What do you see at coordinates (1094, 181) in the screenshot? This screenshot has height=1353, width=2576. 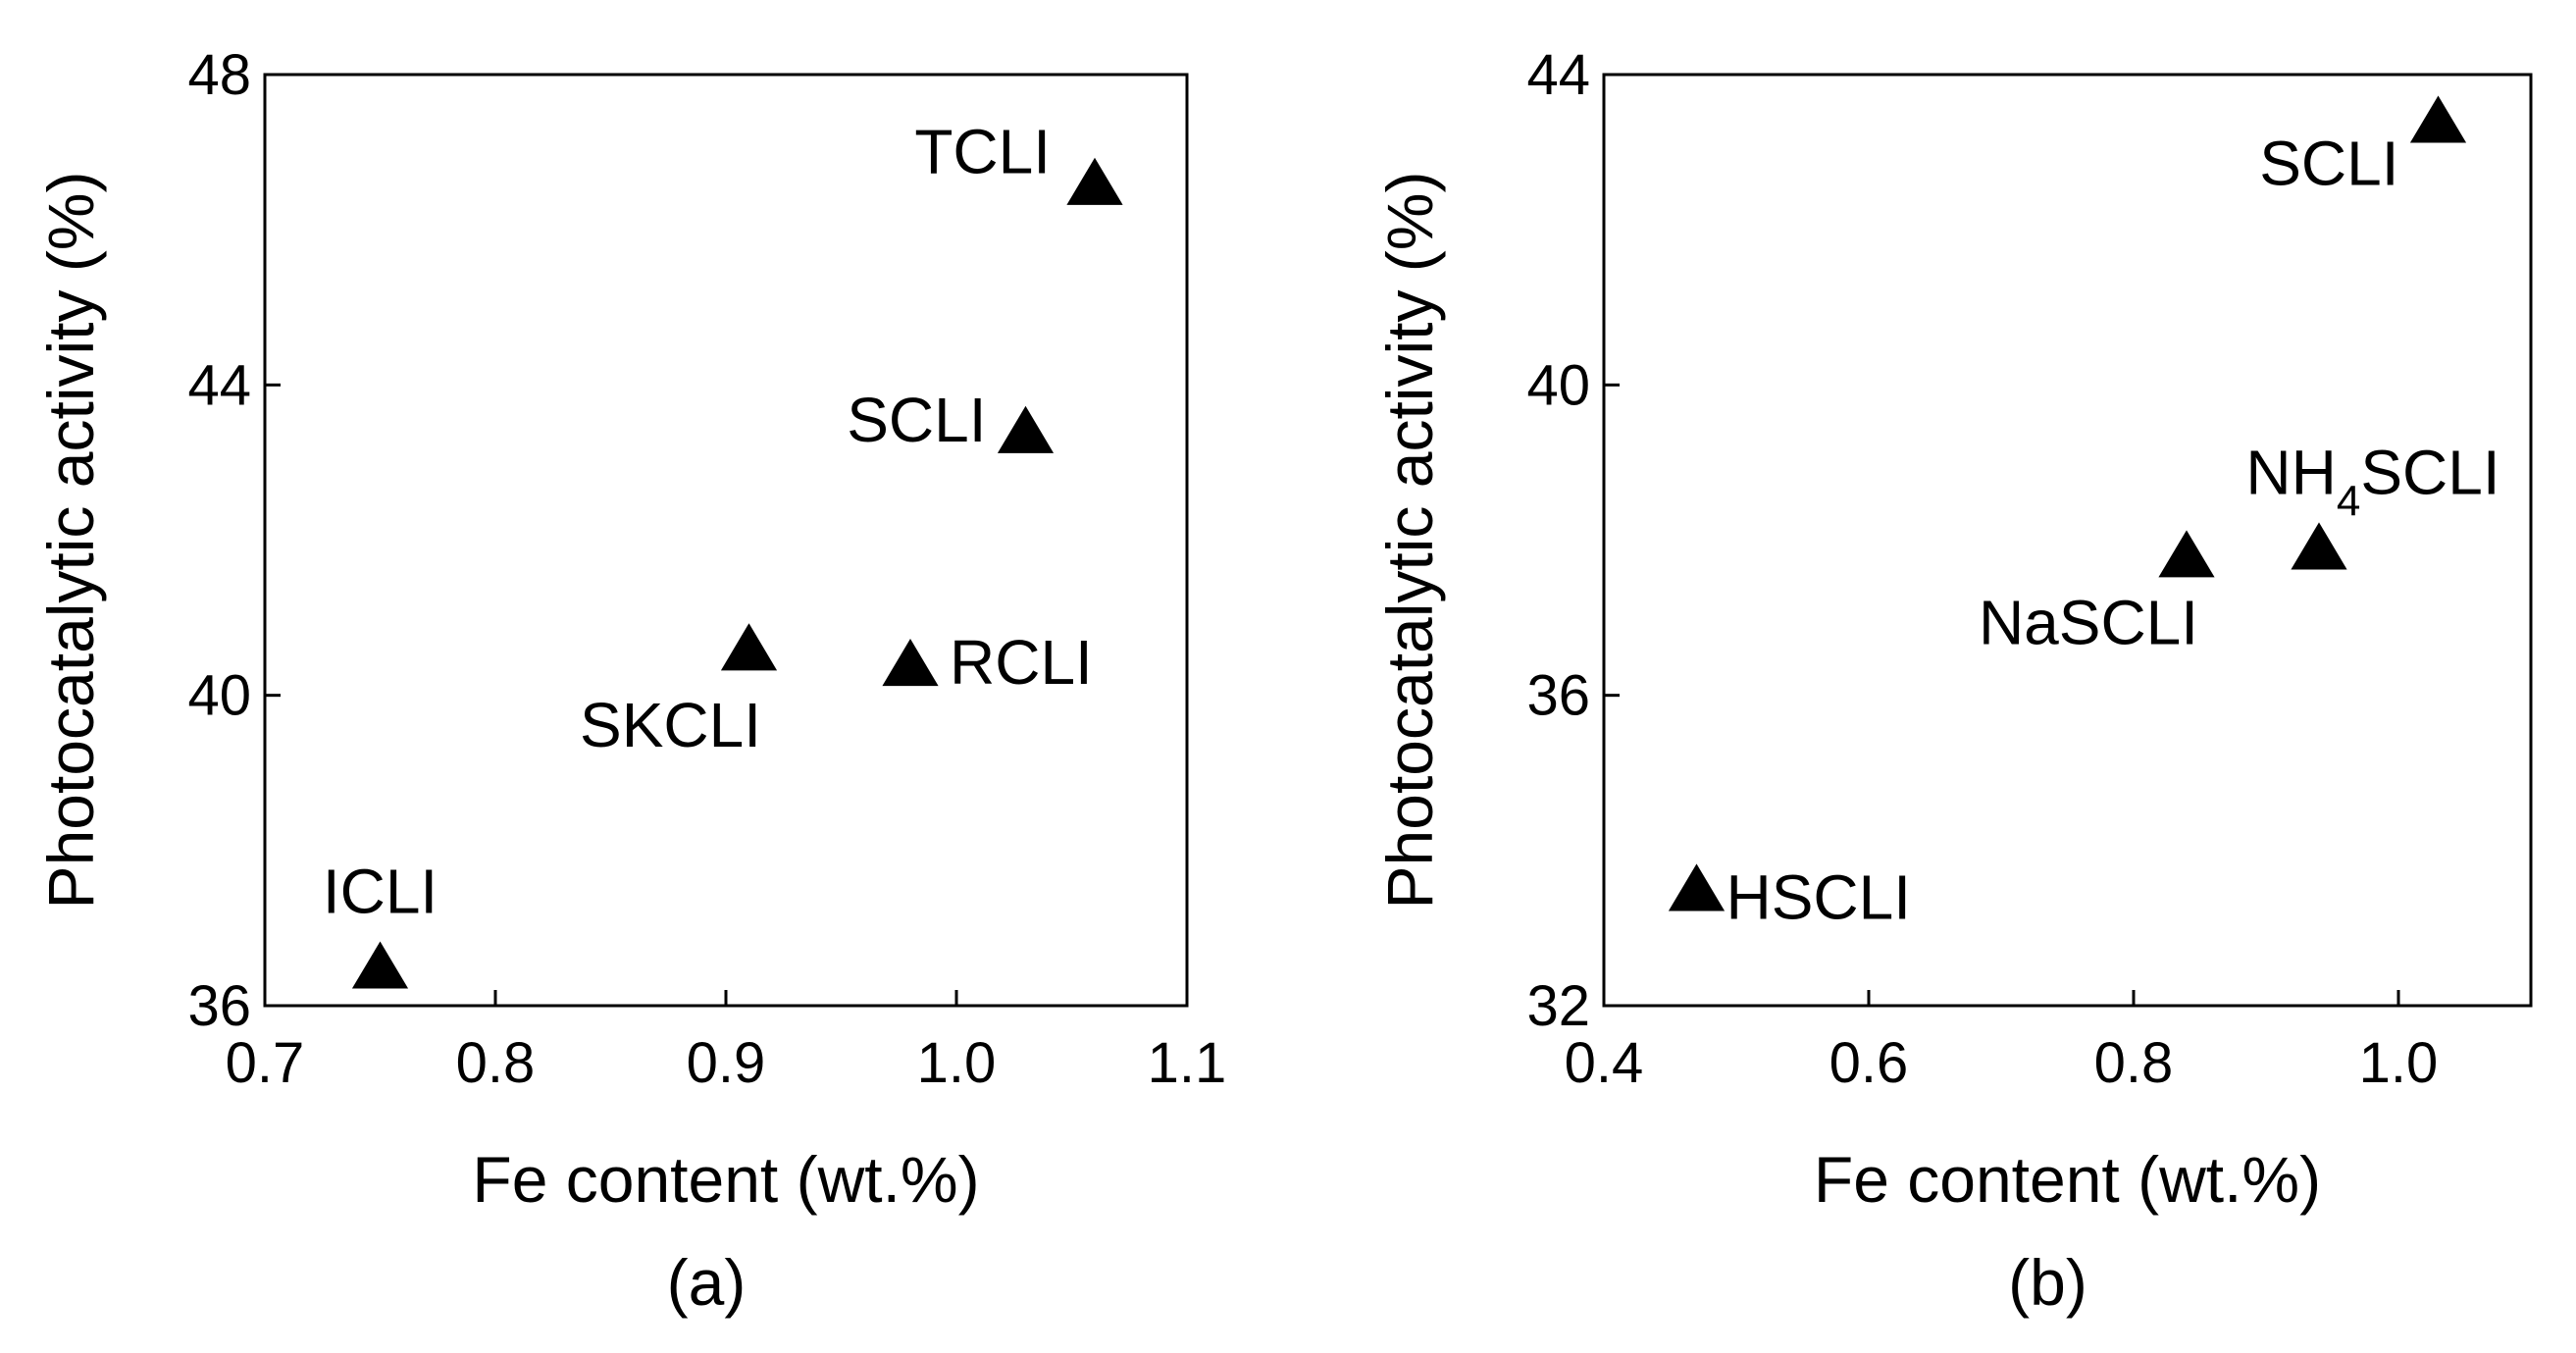 I see `panel-a-point-tcli` at bounding box center [1094, 181].